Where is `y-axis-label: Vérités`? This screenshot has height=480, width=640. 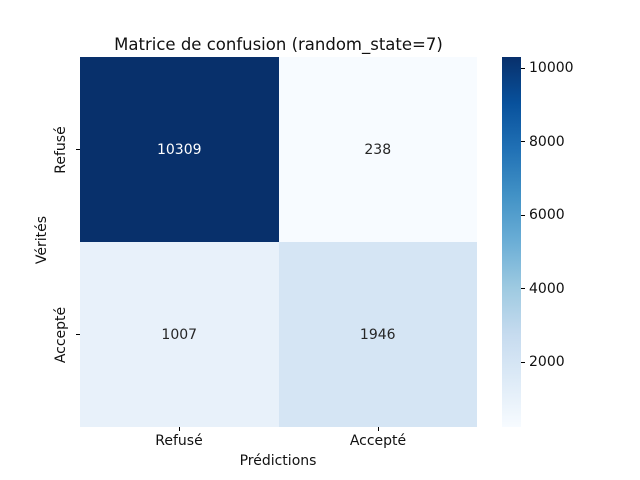 y-axis-label: Vérités is located at coordinates (42, 240).